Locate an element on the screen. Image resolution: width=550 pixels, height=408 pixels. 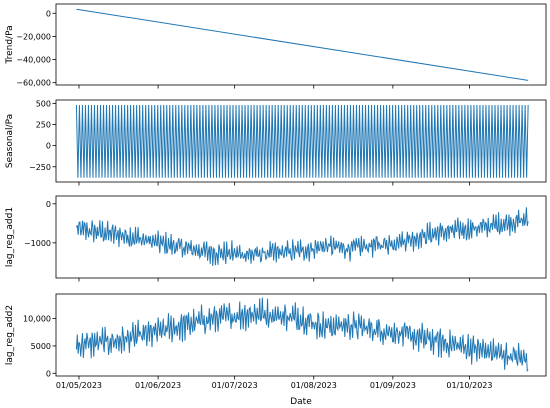
y-tick-label: 5000 is located at coordinates (41, 346).